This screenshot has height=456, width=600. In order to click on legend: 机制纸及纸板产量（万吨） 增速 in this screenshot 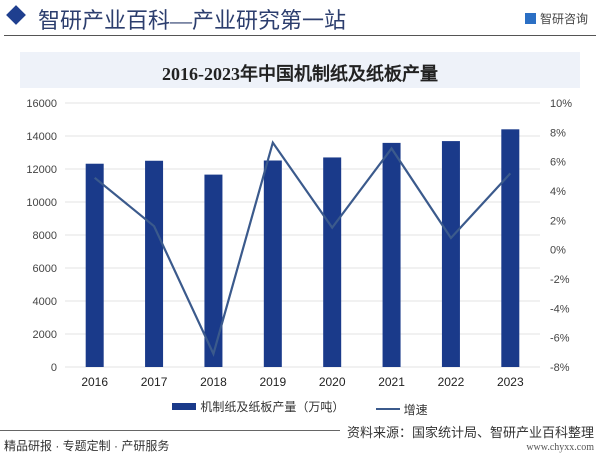, I will do `click(300, 408)`.